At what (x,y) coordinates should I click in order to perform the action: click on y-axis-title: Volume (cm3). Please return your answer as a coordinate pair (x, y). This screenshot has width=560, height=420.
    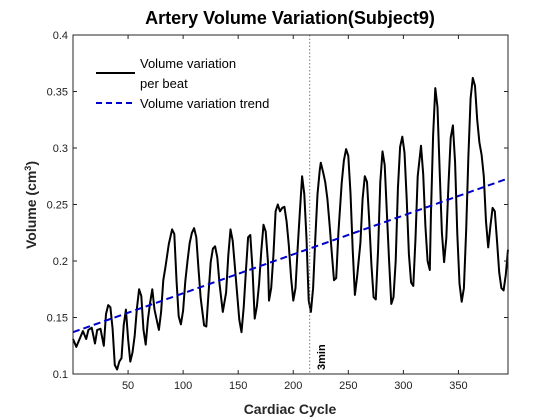
    Looking at the image, I should click on (31, 205).